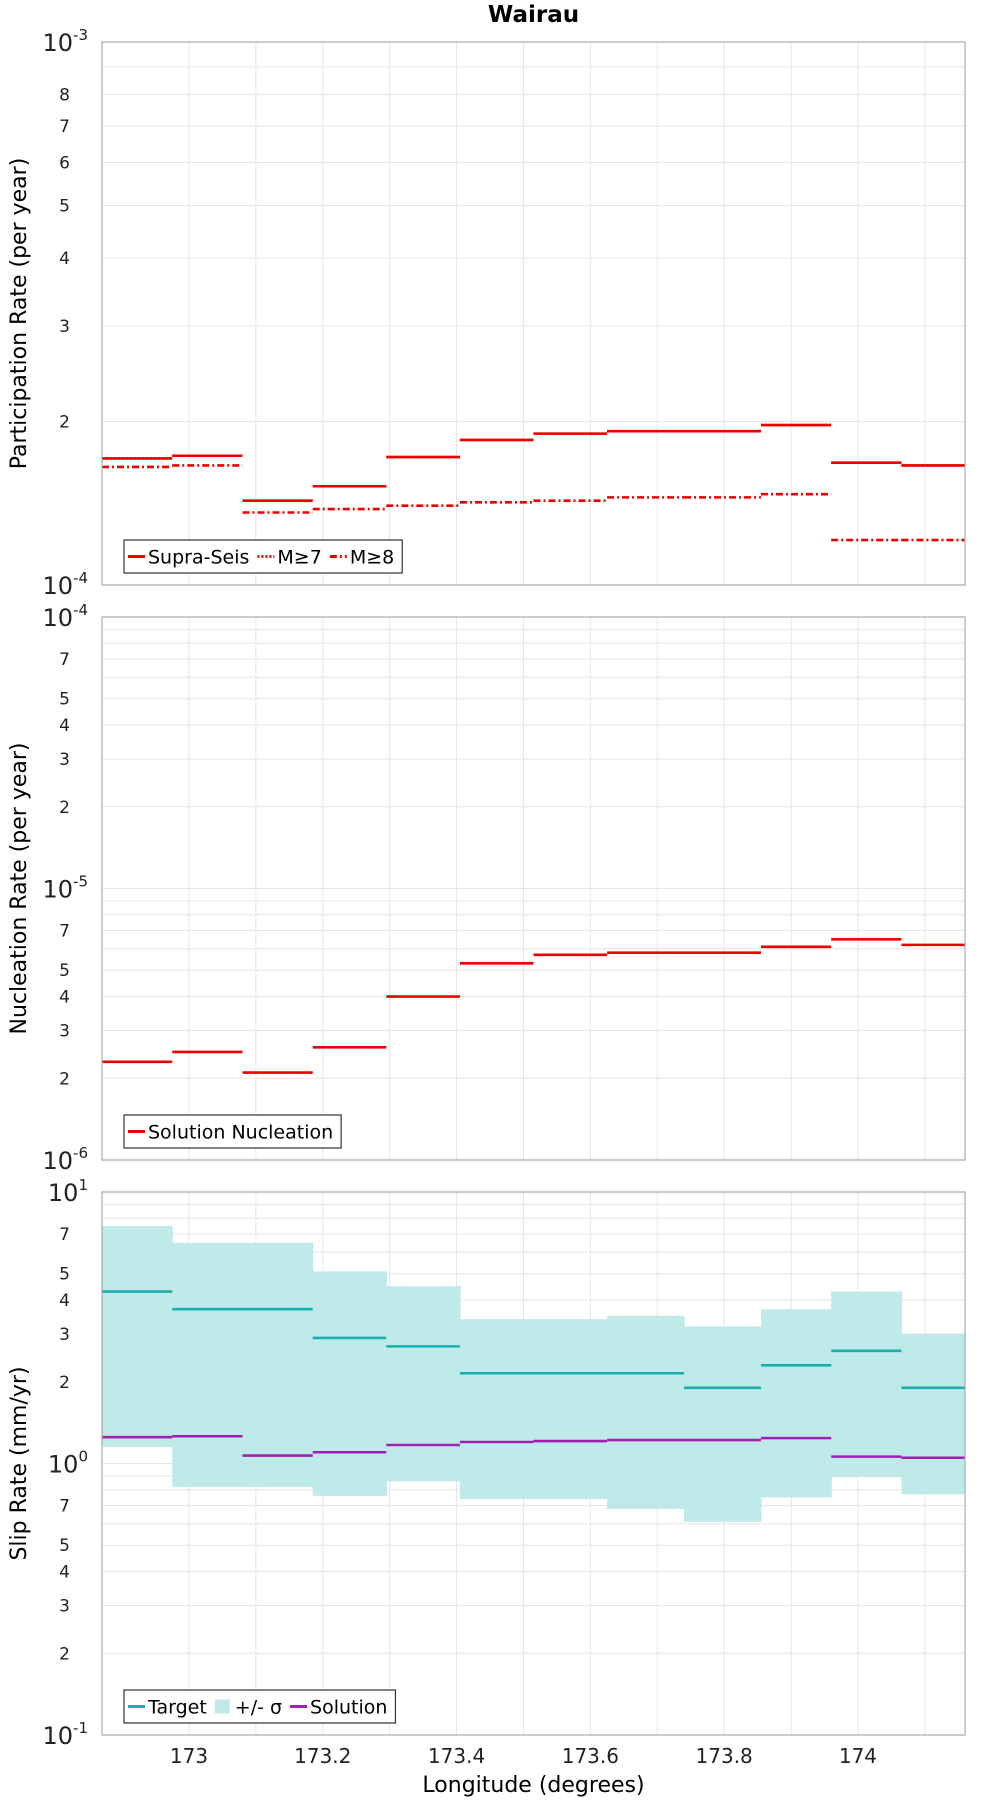 The width and height of the screenshot is (1000, 1800). What do you see at coordinates (322, 1756) in the screenshot?
I see `x-tick-label: 173.2` at bounding box center [322, 1756].